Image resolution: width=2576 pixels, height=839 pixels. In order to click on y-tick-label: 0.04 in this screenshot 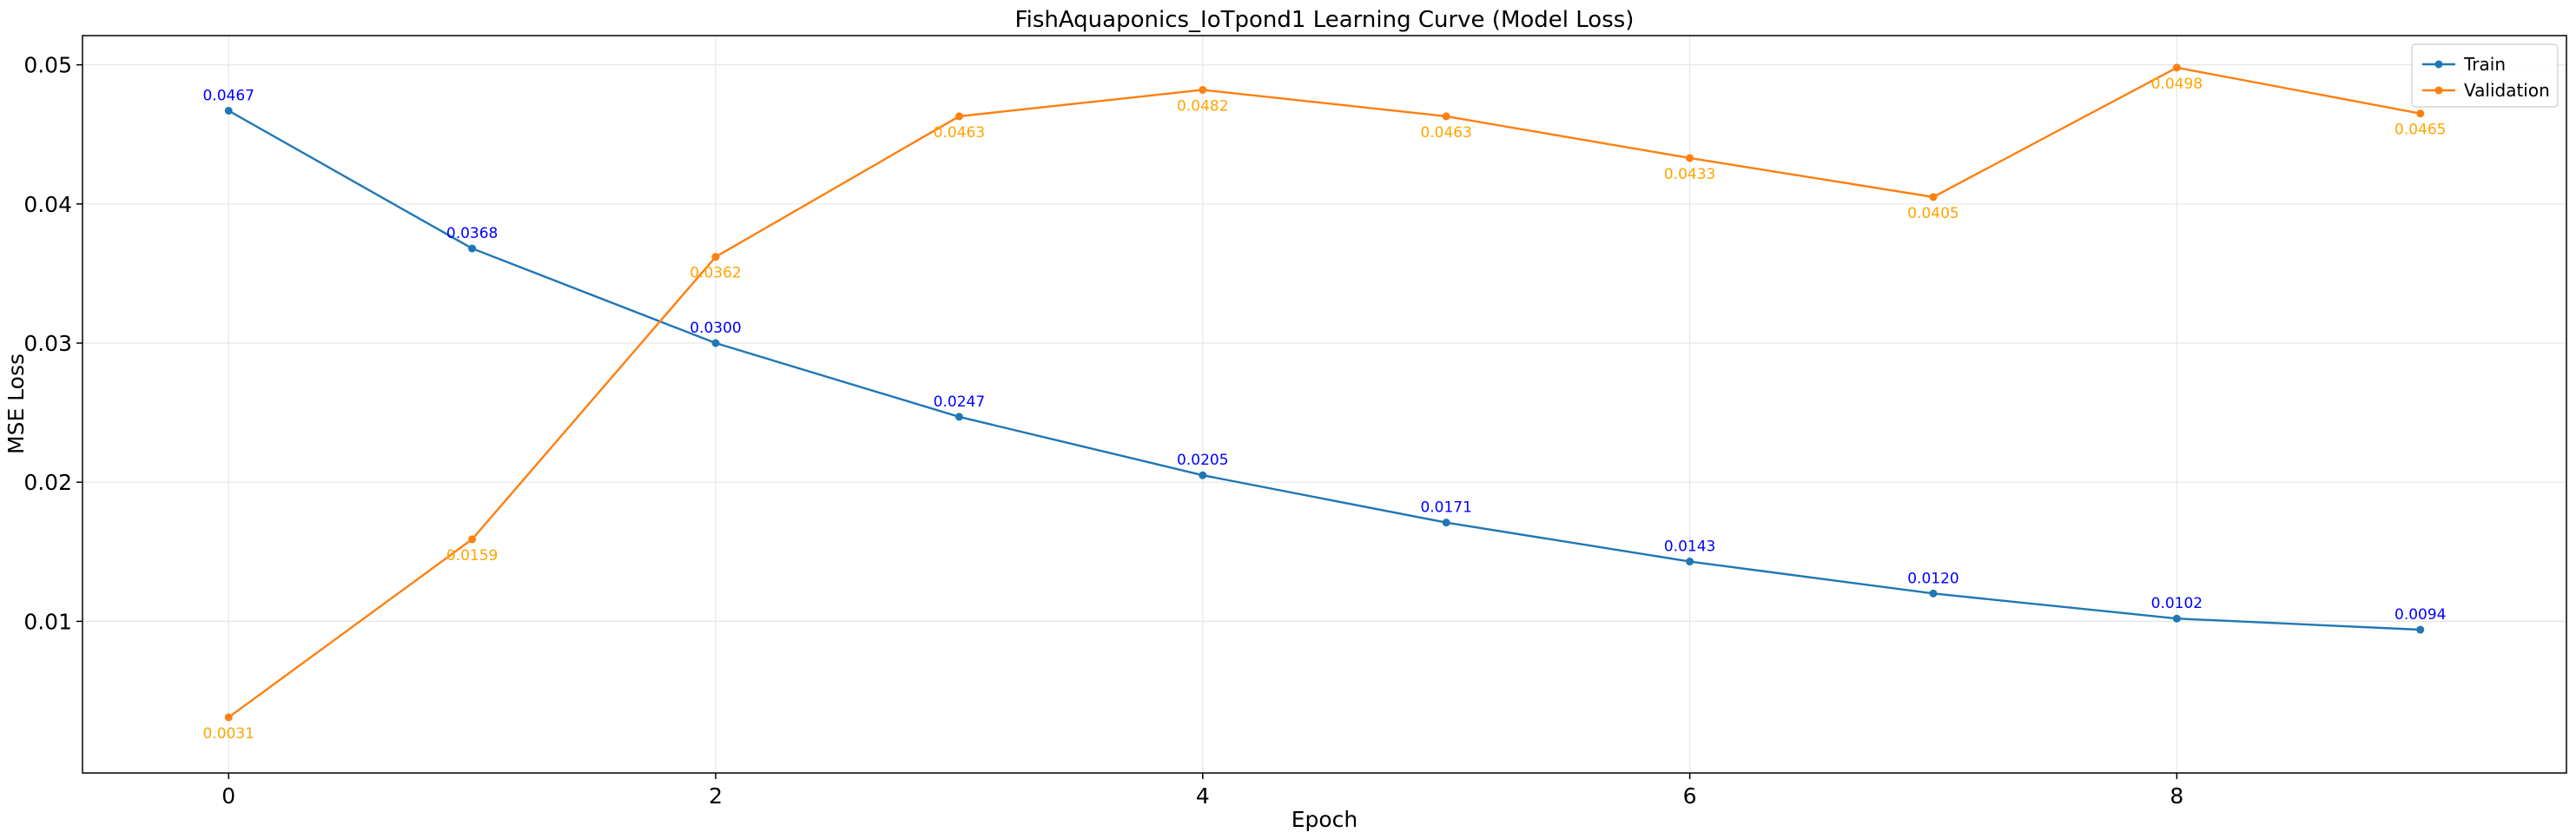, I will do `click(48, 204)`.